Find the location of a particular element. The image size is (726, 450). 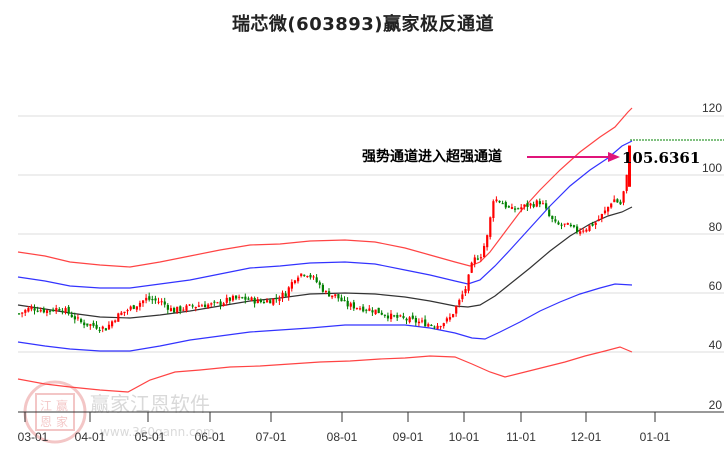

y-tick-40: 40 is located at coordinates (716, 345).